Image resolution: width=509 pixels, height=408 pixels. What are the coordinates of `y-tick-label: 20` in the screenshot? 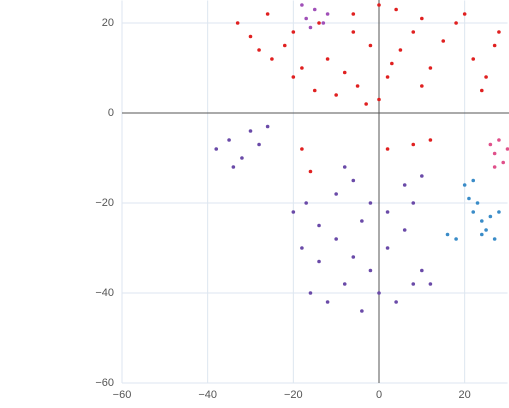 It's located at (108, 23).